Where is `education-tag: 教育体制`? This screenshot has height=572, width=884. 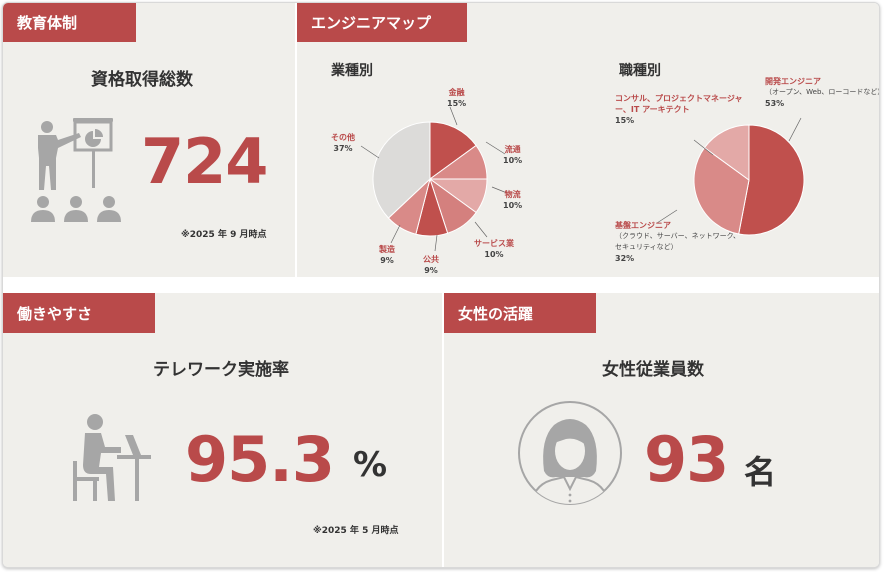
education-tag: 教育体制 is located at coordinates (69, 22).